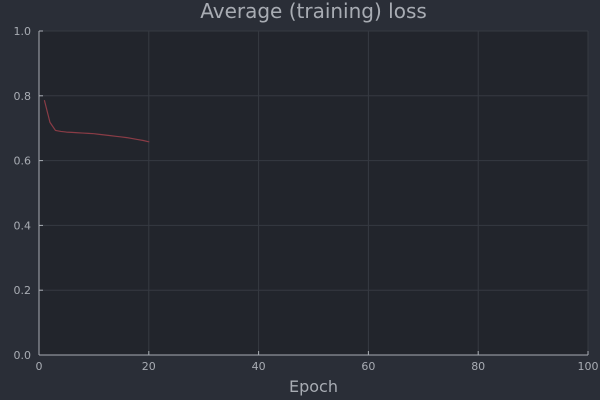 Image resolution: width=600 pixels, height=400 pixels. I want to click on chart-title: Average (training) loss, so click(313, 11).